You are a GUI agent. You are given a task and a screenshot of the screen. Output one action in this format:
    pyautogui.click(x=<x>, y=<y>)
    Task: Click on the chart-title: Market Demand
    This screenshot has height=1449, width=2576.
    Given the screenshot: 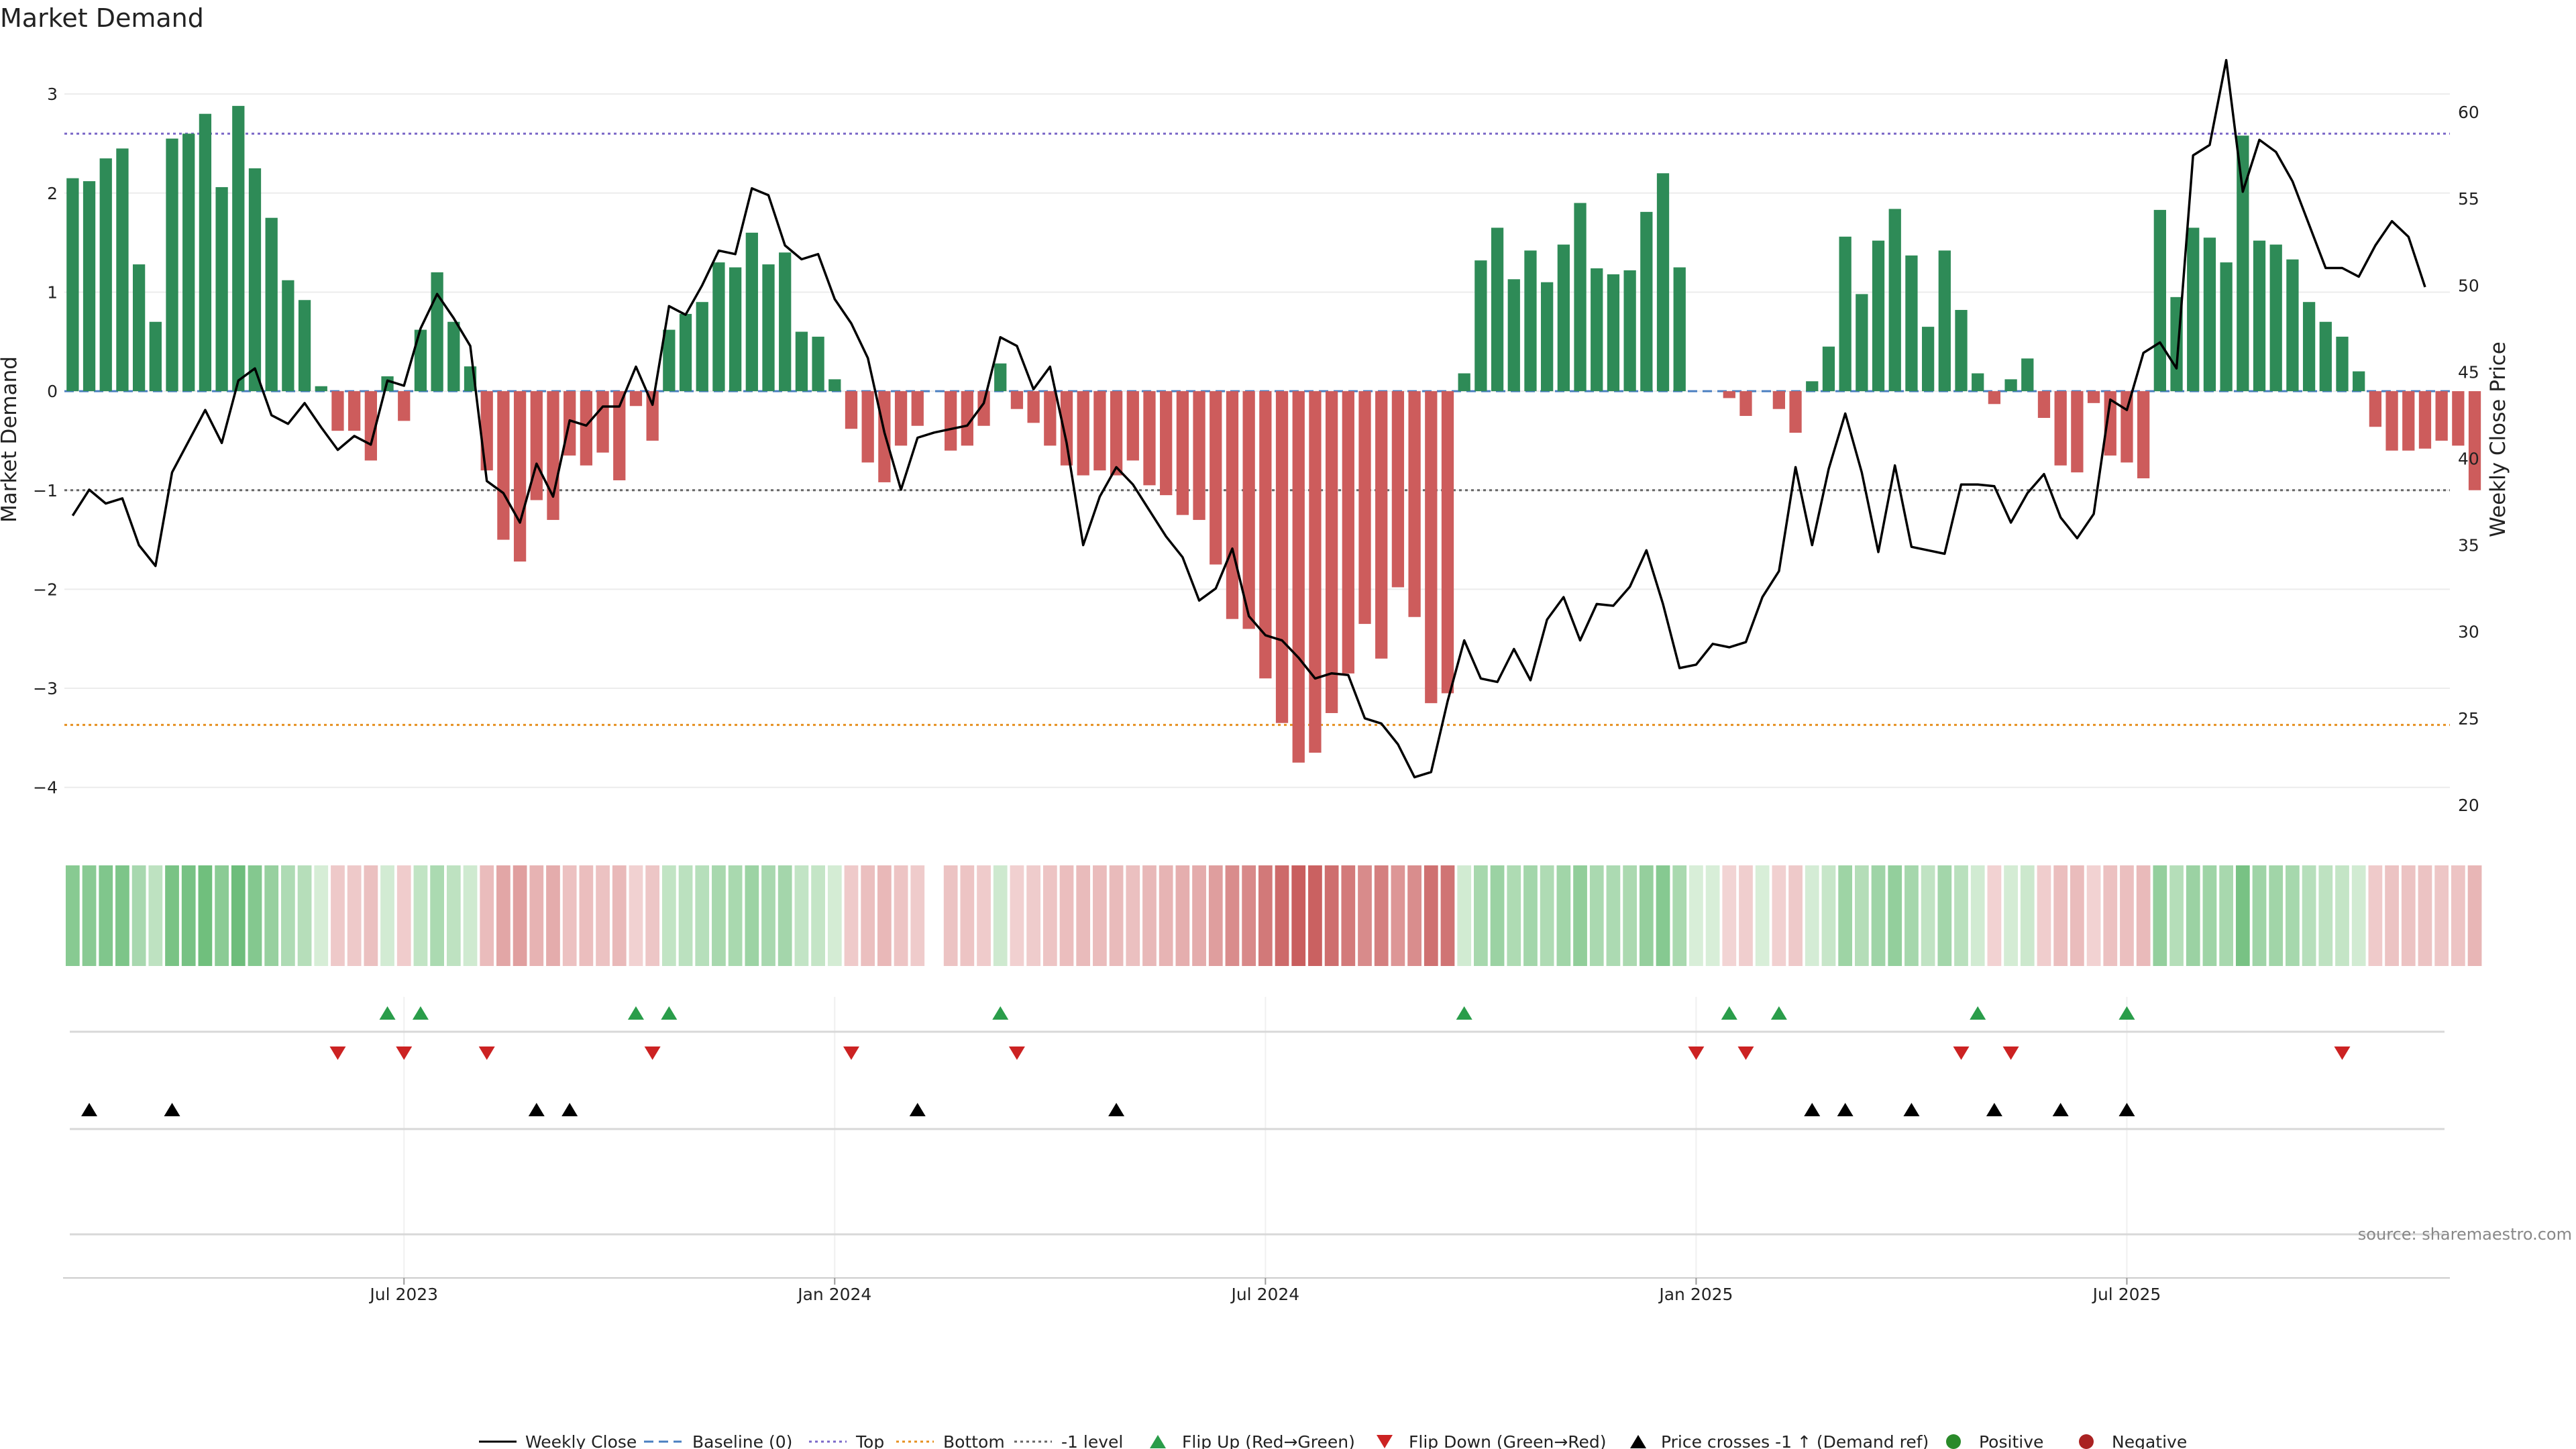 What is the action you would take?
    pyautogui.click(x=102, y=18)
    